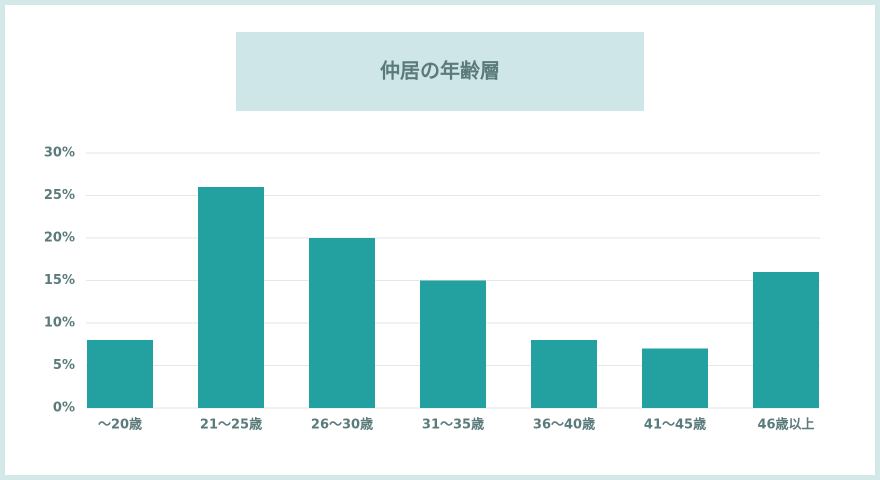 The width and height of the screenshot is (880, 480). What do you see at coordinates (59, 195) in the screenshot?
I see `y-tick-label: 25%` at bounding box center [59, 195].